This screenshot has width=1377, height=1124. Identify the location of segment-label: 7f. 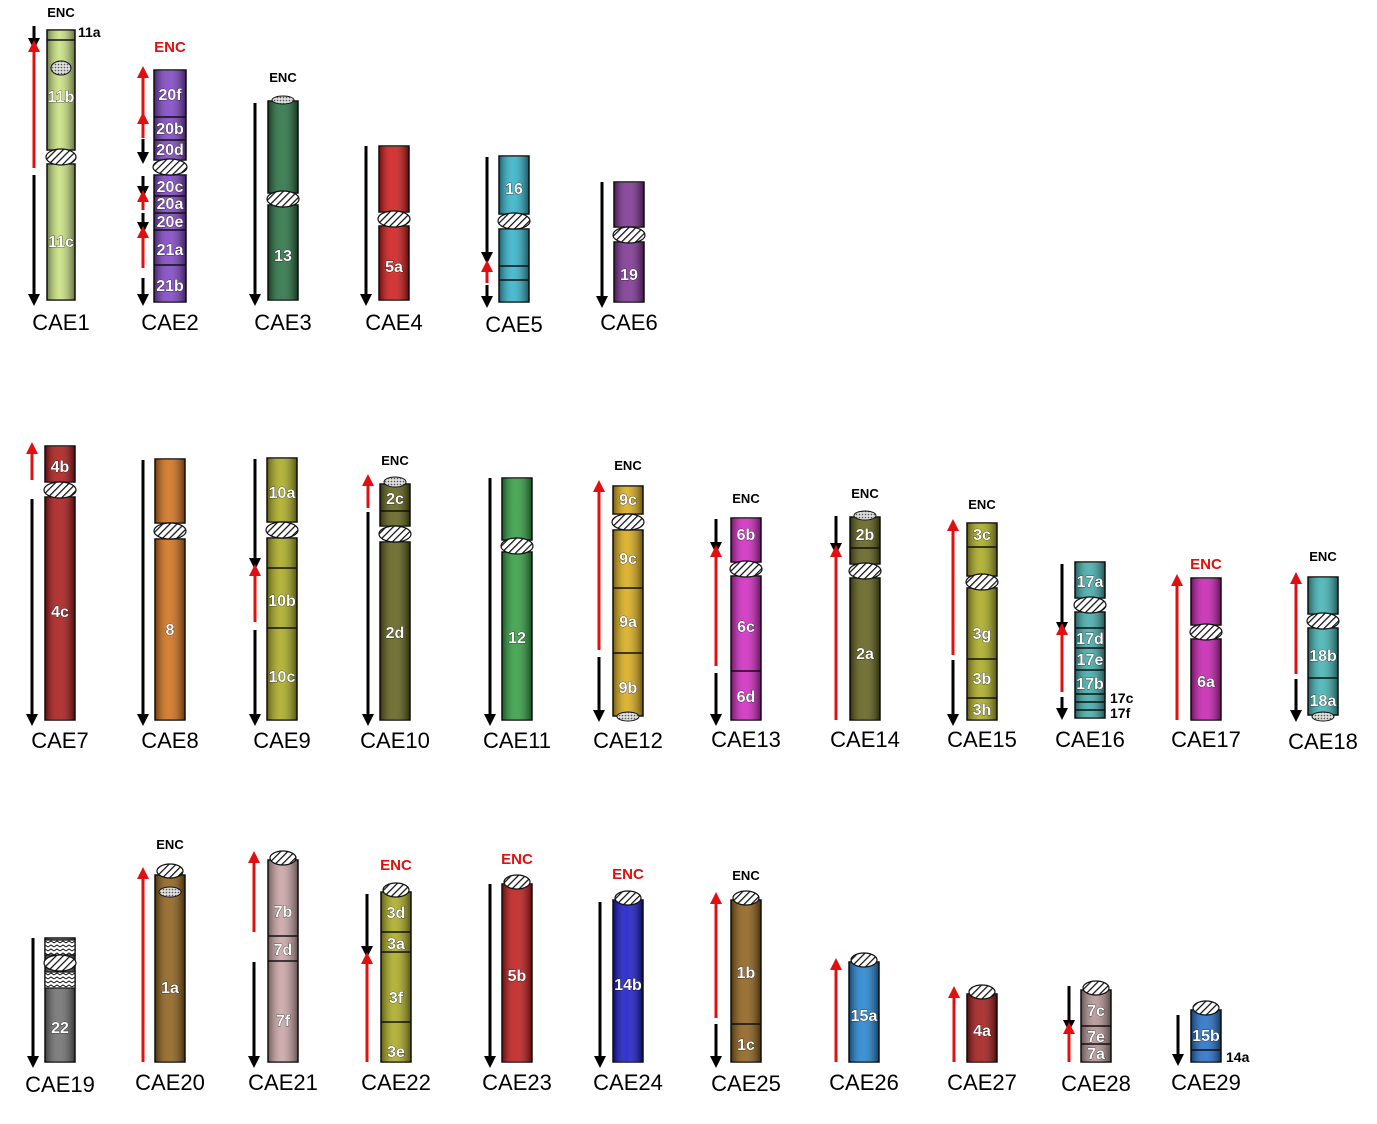
(283, 1021).